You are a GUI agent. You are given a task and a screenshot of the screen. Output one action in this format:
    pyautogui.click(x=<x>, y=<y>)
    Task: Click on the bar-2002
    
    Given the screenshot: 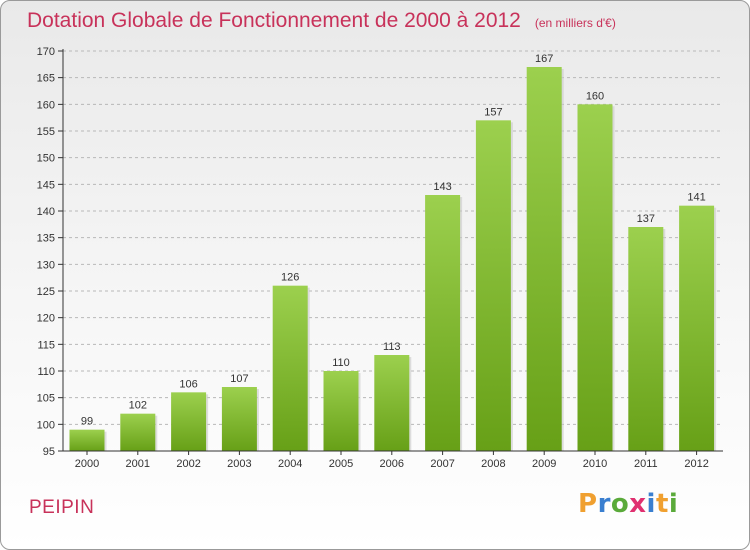 What is the action you would take?
    pyautogui.click(x=189, y=421)
    